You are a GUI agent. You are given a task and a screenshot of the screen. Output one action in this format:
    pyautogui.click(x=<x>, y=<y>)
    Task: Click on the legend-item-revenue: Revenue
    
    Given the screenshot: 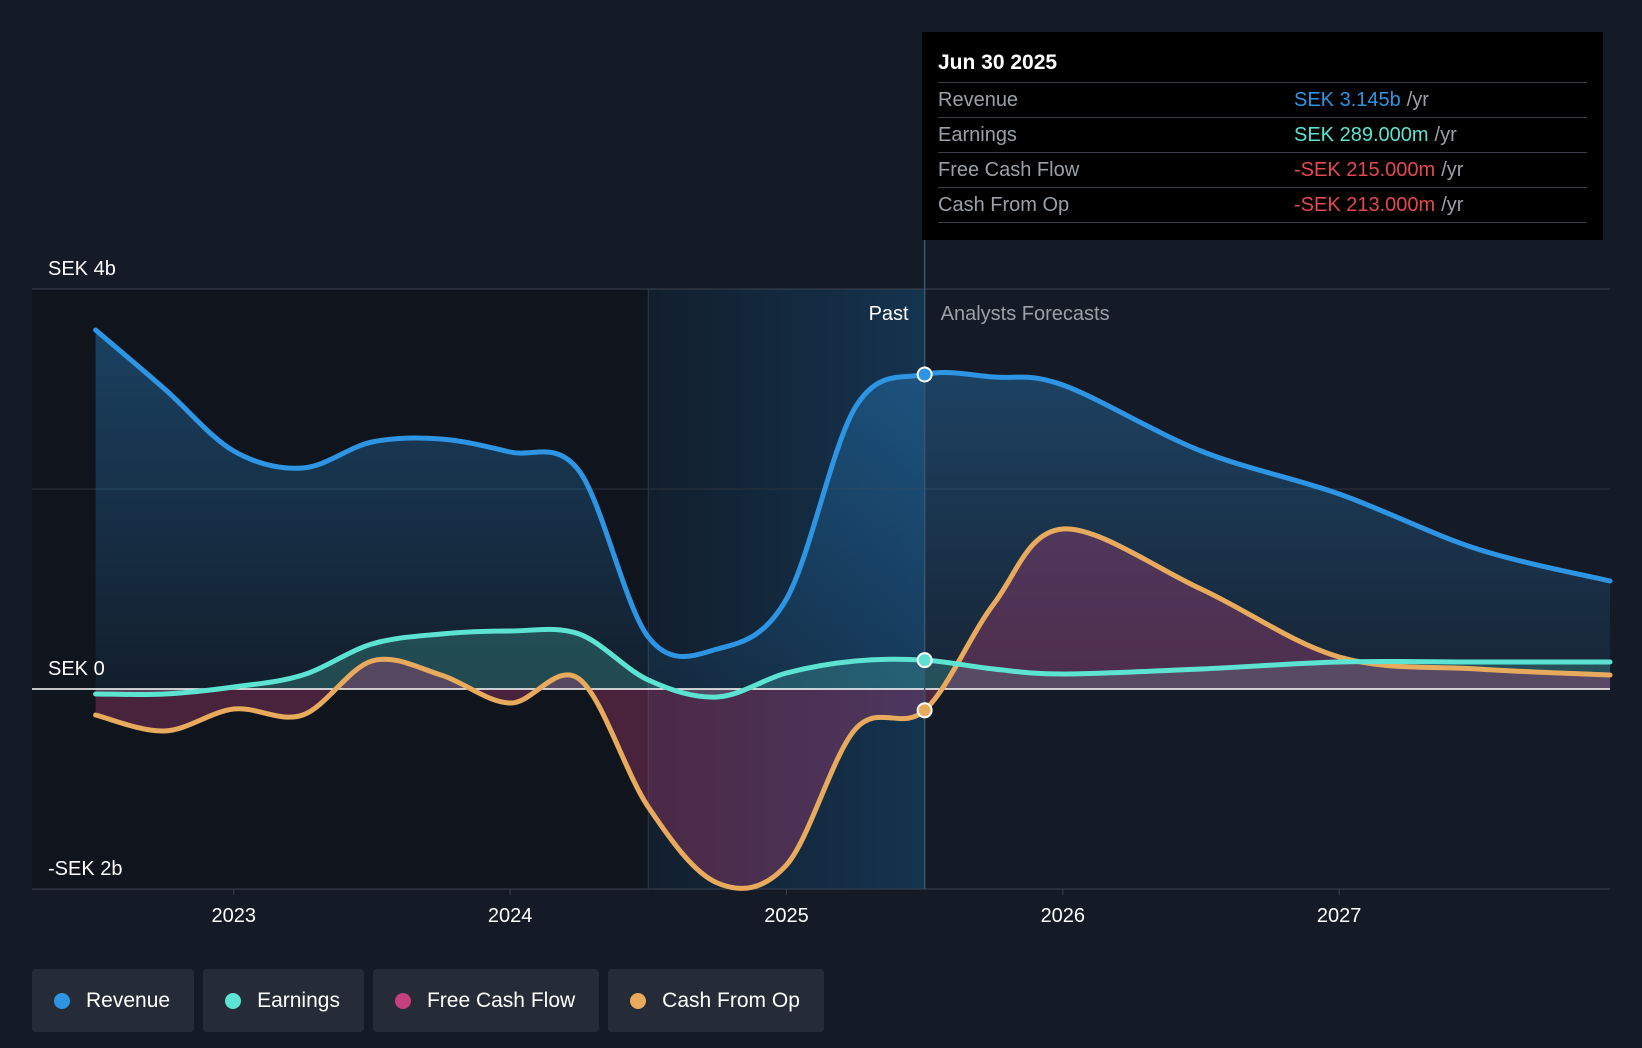 What is the action you would take?
    pyautogui.click(x=113, y=1000)
    